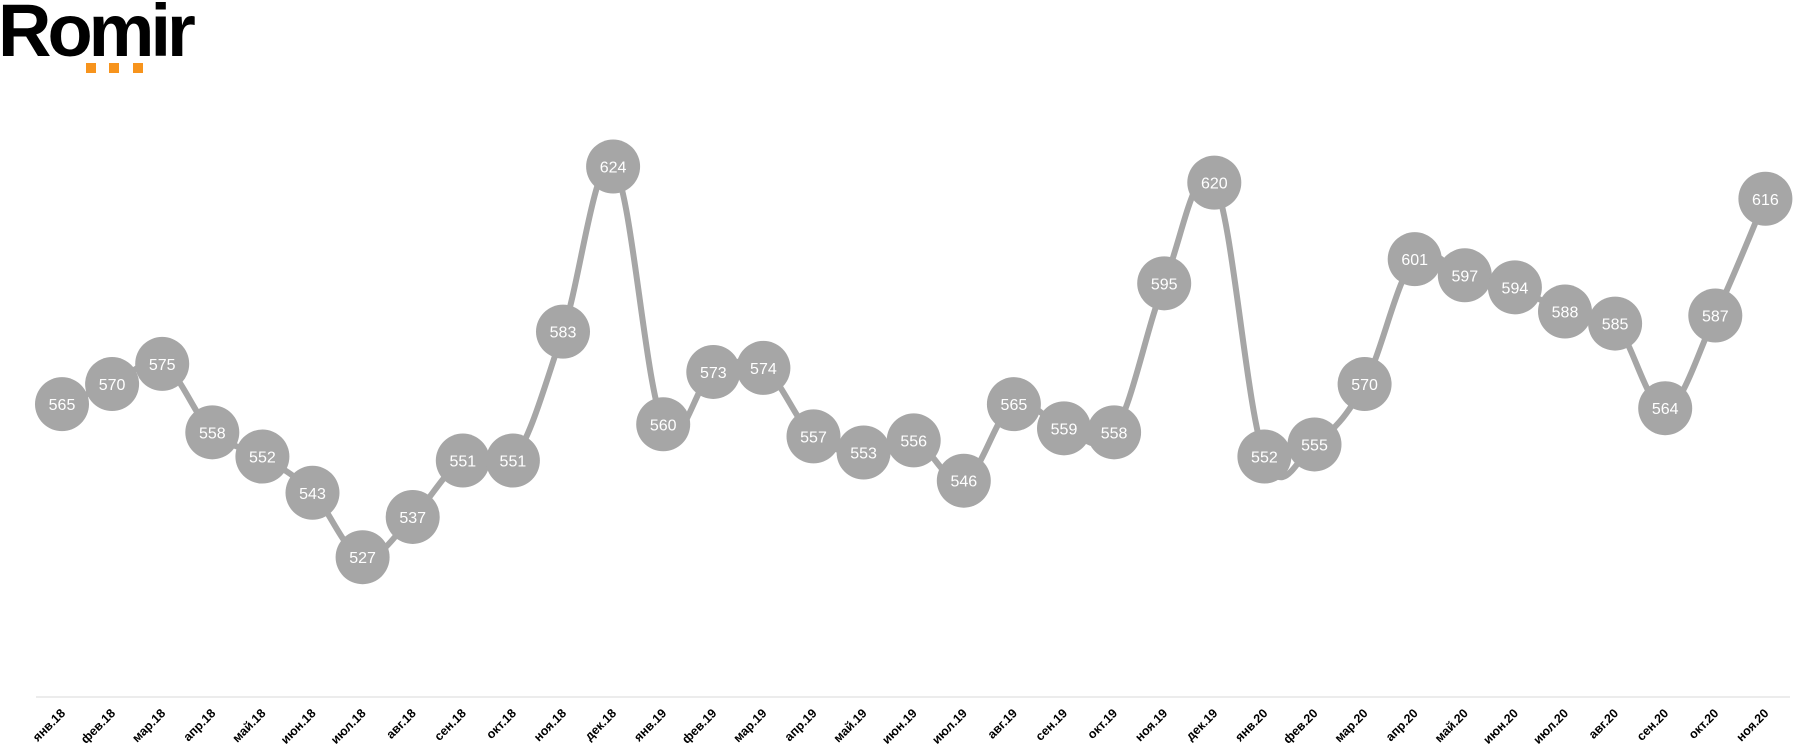 This screenshot has width=1800, height=752. Describe the element at coordinates (949, 726) in the screenshot. I see `x-tick-label: июл.19` at that location.